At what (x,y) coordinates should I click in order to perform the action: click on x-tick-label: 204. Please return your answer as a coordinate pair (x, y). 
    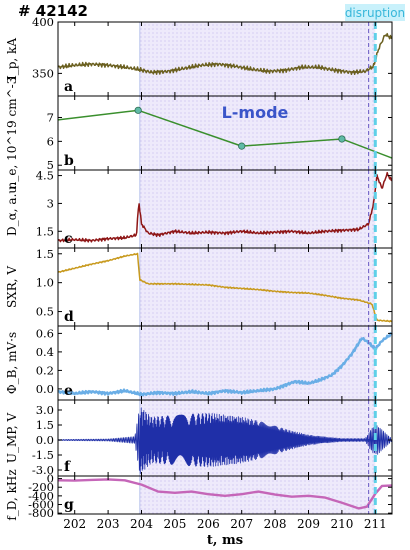
    Looking at the image, I should click on (141, 524).